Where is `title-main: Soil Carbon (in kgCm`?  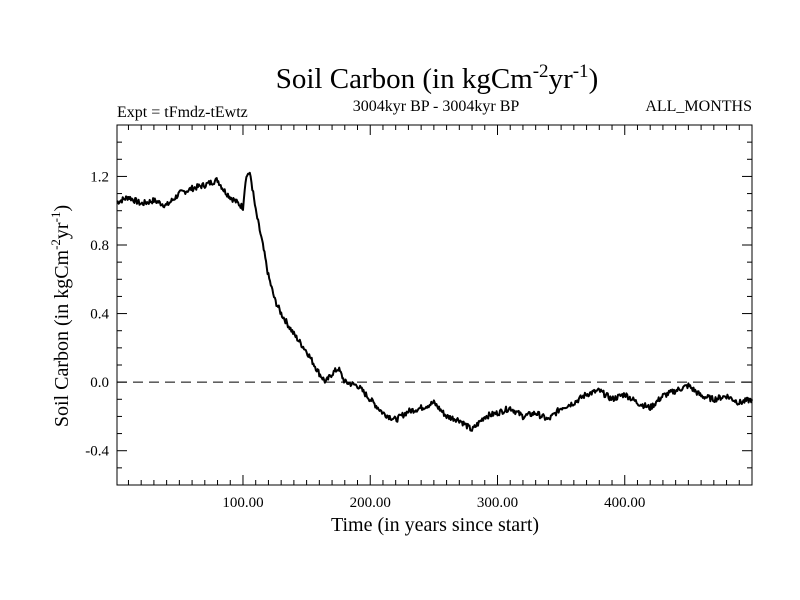
title-main: Soil Carbon (in kgCm is located at coordinates (404, 79).